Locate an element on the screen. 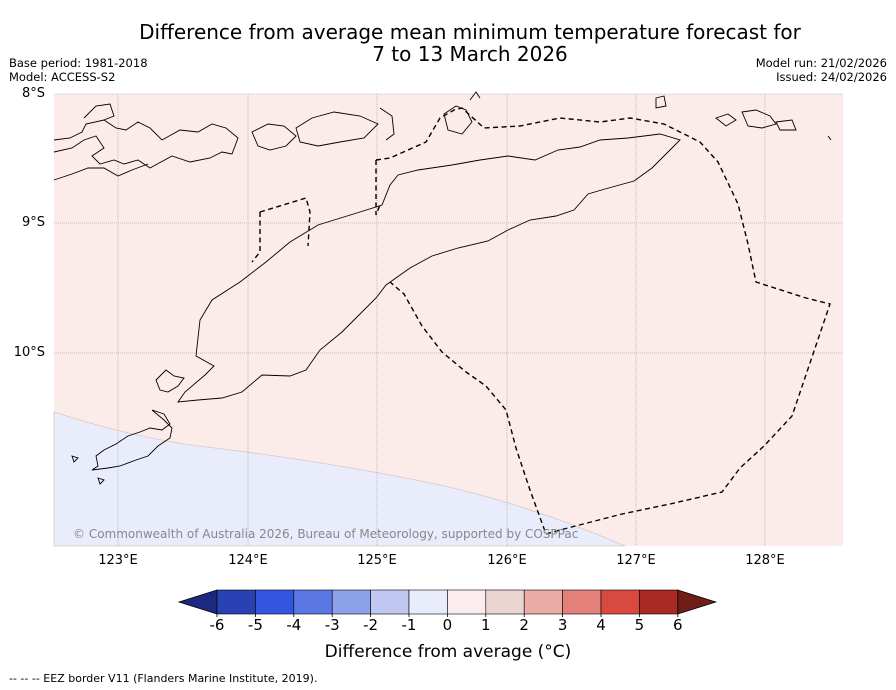  map-title-line-2: 7 to 13 March 2026 is located at coordinates (470, 54).